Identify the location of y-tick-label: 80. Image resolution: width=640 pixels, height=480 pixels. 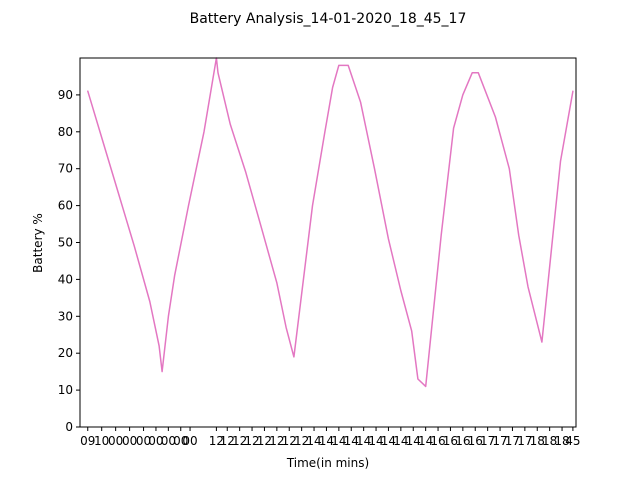
(65, 132).